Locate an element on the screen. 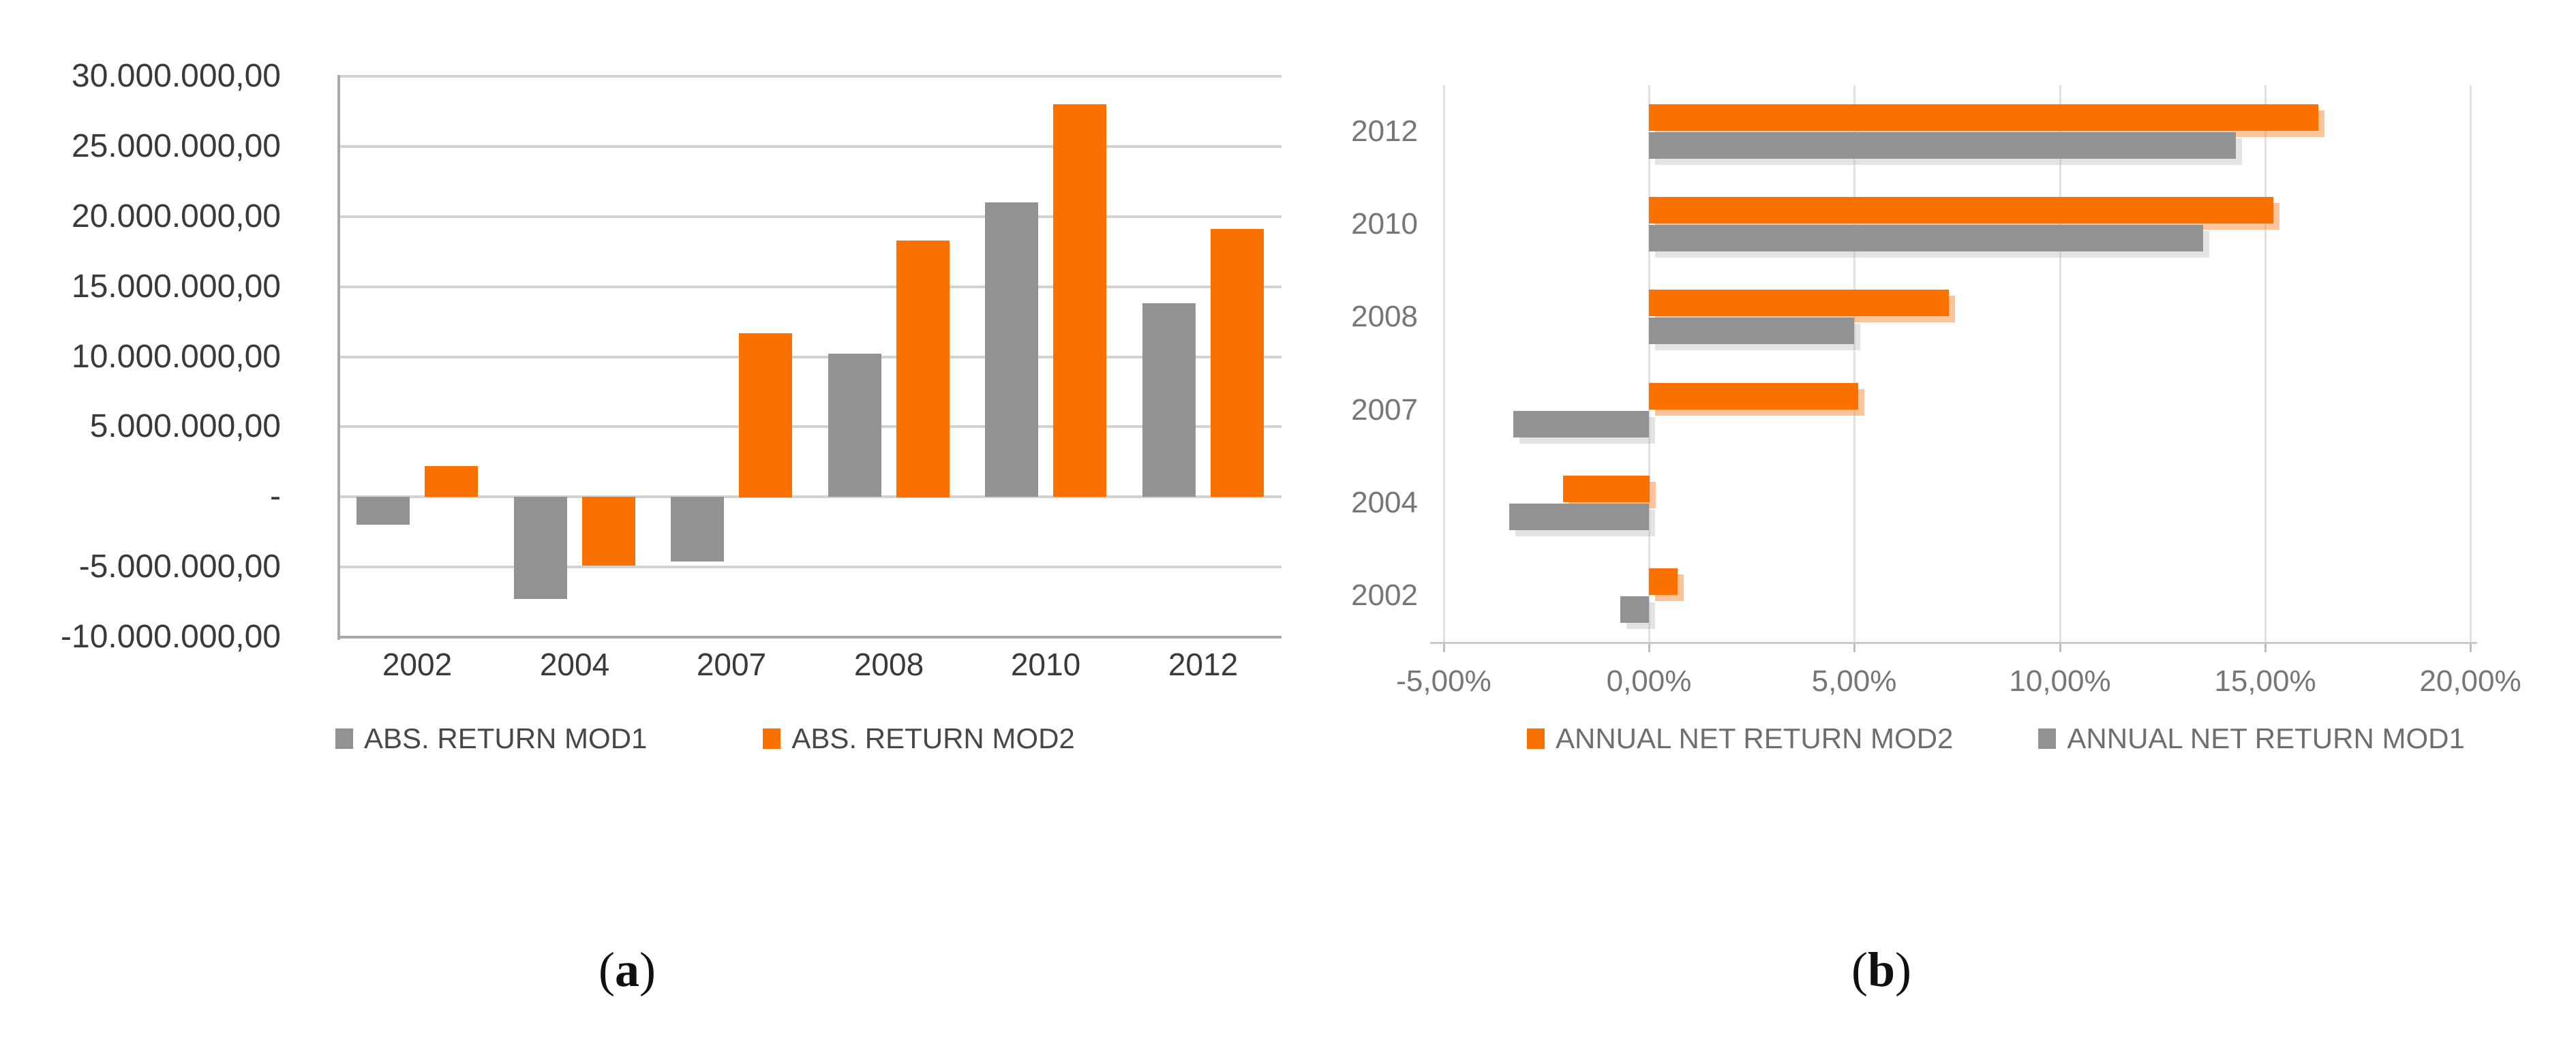  bar-2012-annual-net-return-mod2 is located at coordinates (1984, 117).